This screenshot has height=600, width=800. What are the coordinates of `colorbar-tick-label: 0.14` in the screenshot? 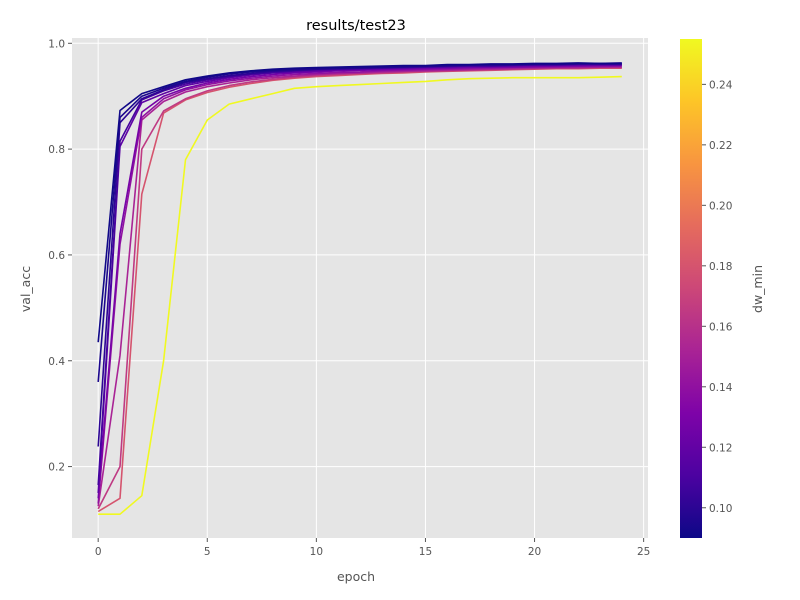 It's located at (721, 388).